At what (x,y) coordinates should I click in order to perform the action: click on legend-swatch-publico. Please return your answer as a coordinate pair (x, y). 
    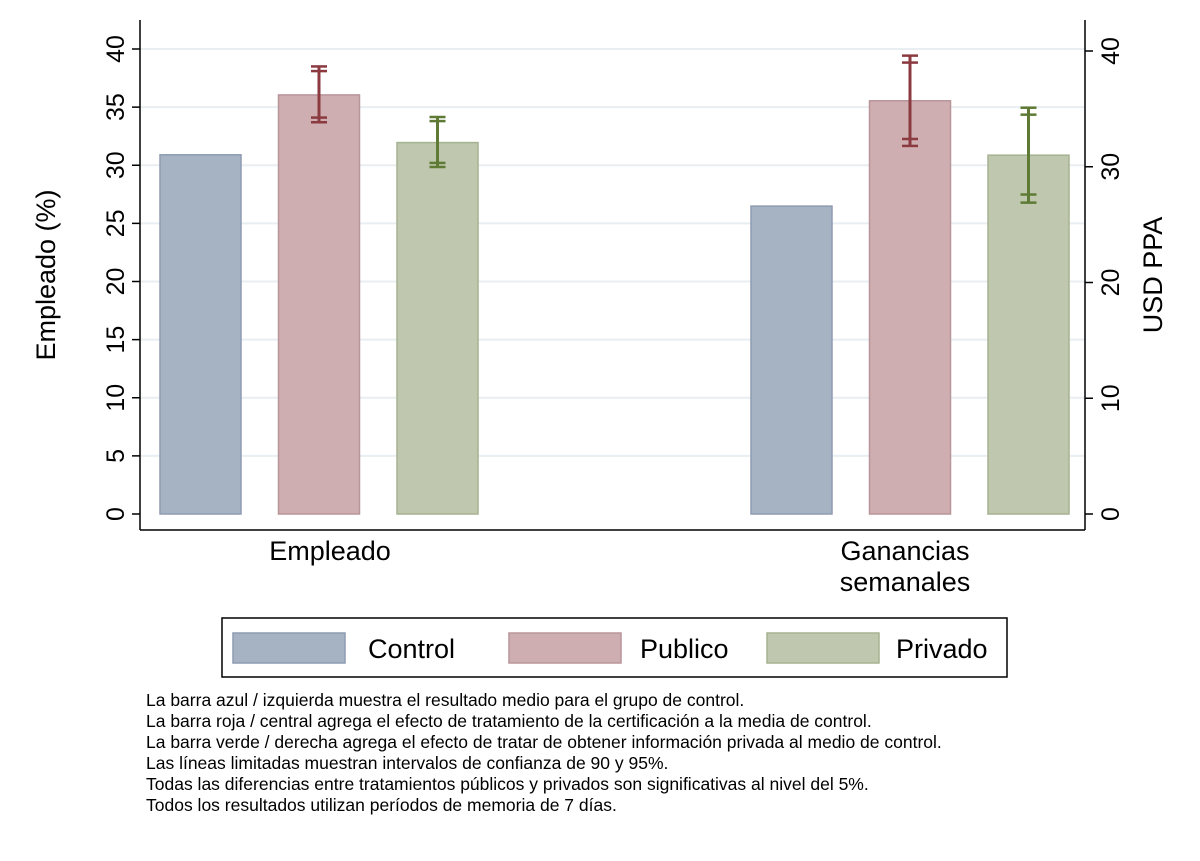
    Looking at the image, I should click on (565, 648).